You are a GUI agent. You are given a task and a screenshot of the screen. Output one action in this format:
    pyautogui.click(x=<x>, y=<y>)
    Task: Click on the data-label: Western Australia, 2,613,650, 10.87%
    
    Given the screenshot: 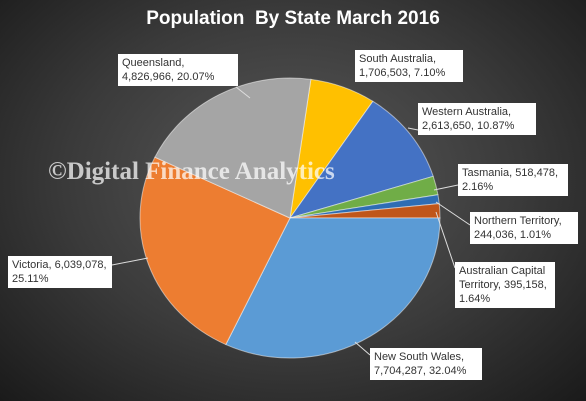 What is the action you would take?
    pyautogui.click(x=477, y=119)
    